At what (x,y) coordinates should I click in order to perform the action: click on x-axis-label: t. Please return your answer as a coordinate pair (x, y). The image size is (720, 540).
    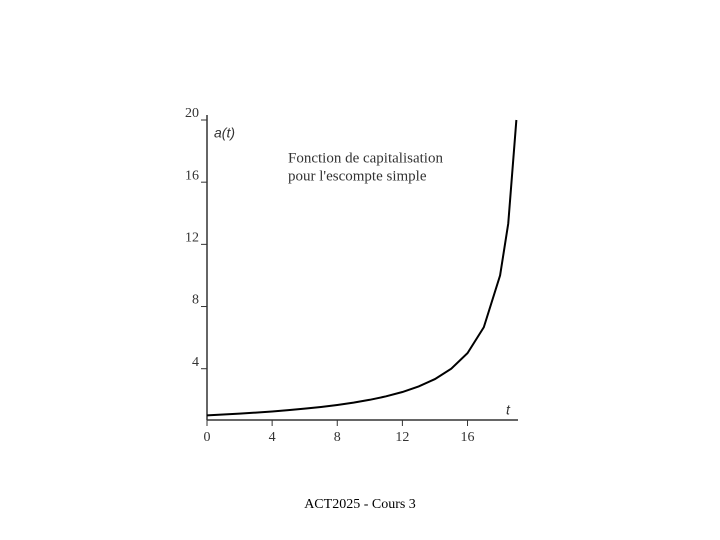
    Looking at the image, I should click on (508, 410).